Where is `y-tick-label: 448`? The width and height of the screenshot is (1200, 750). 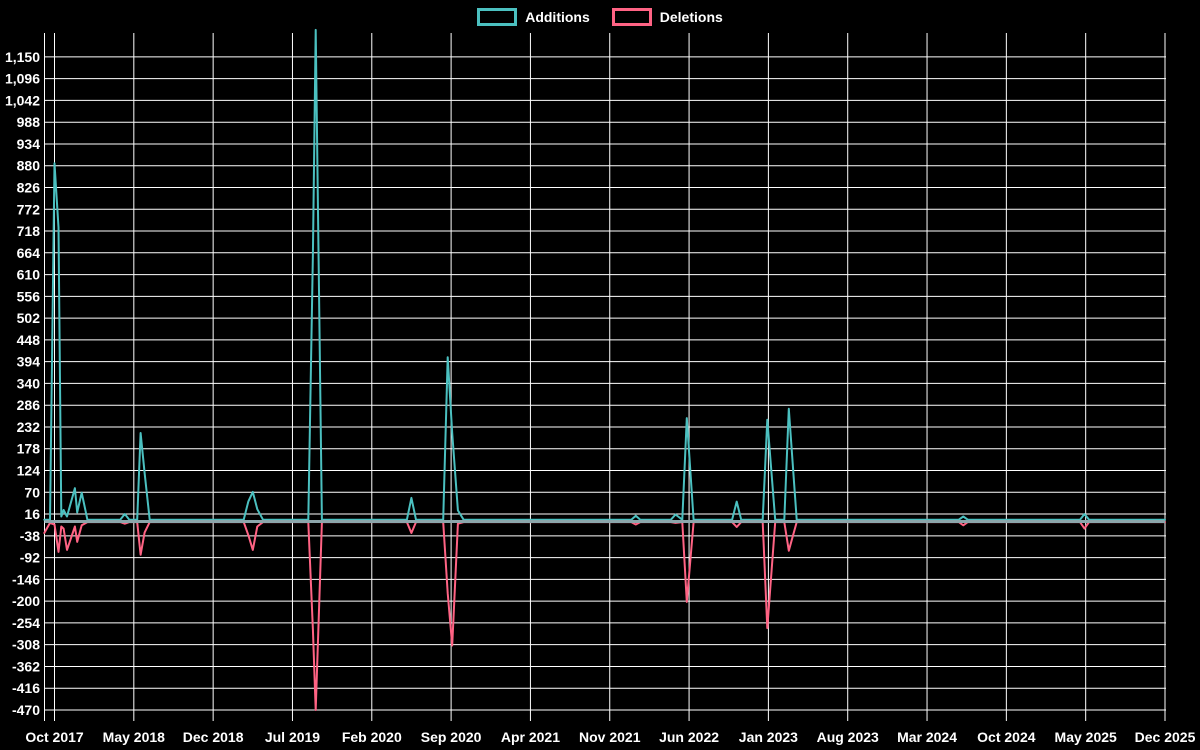 y-tick-label: 448 is located at coordinates (29, 340).